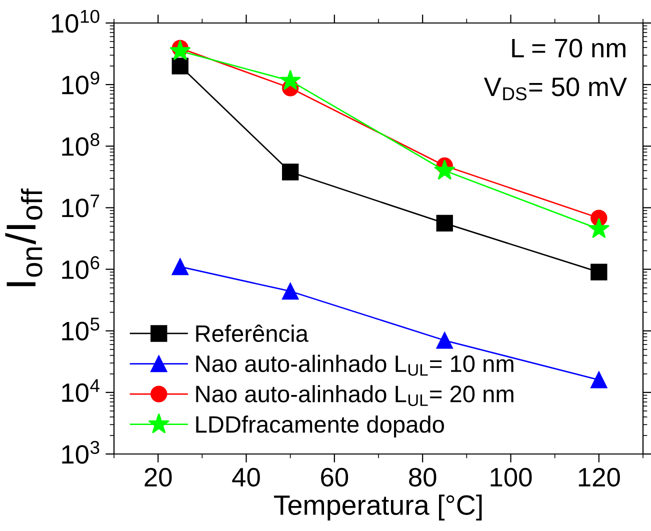 The height and width of the screenshot is (531, 651). I want to click on x-axis-title: Temperatura [°C], so click(378, 507).